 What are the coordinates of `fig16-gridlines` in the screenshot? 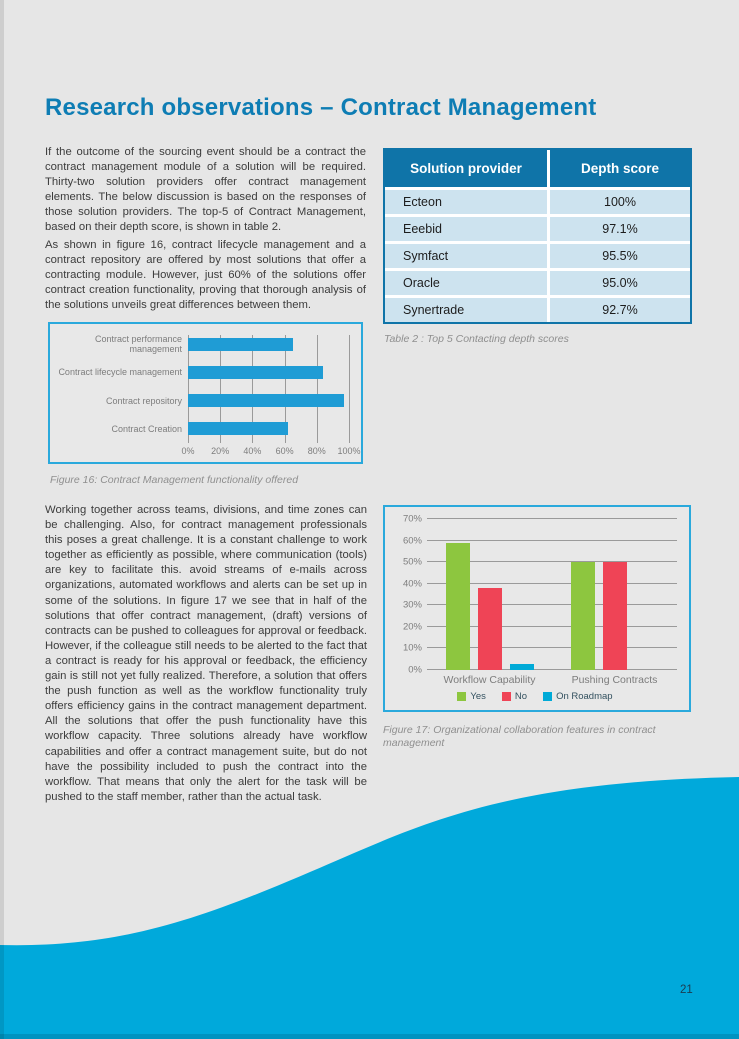 It's located at (269, 389).